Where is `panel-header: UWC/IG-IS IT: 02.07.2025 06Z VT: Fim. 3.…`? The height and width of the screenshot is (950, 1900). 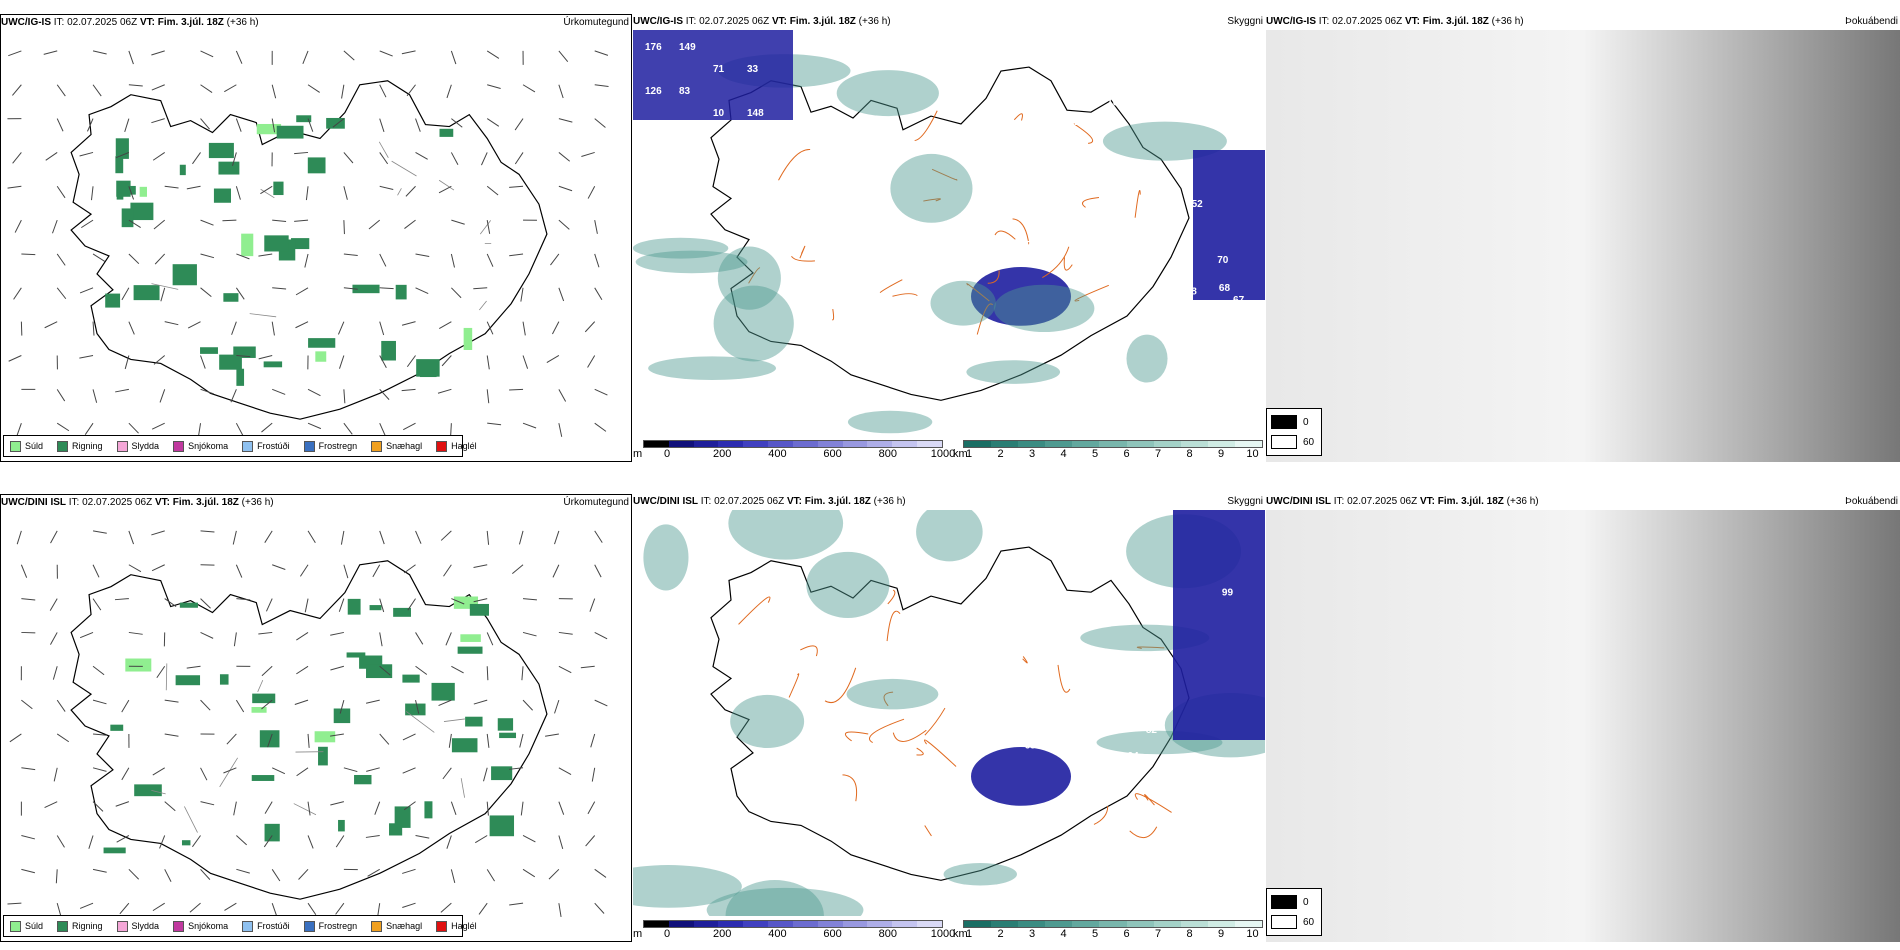
panel-header: UWC/IG-IS IT: 02.07.2025 06Z VT: Fim. 3.… is located at coordinates (949, 22).